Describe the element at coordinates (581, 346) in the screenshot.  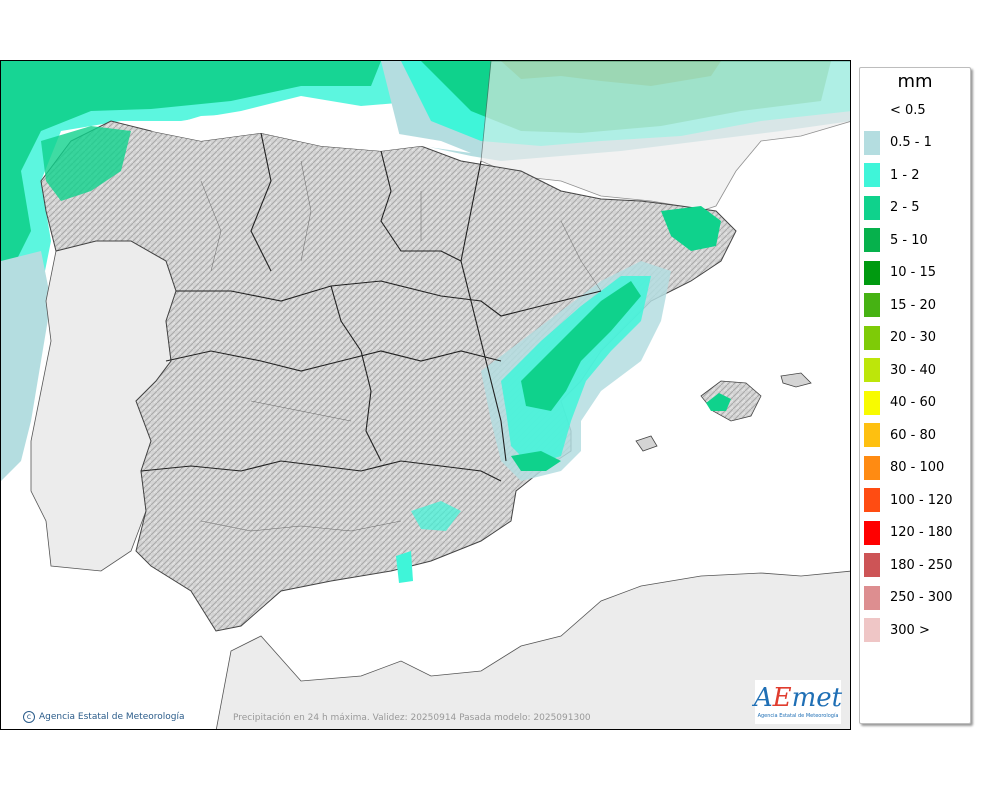
I see `precip-area-levante-green` at that location.